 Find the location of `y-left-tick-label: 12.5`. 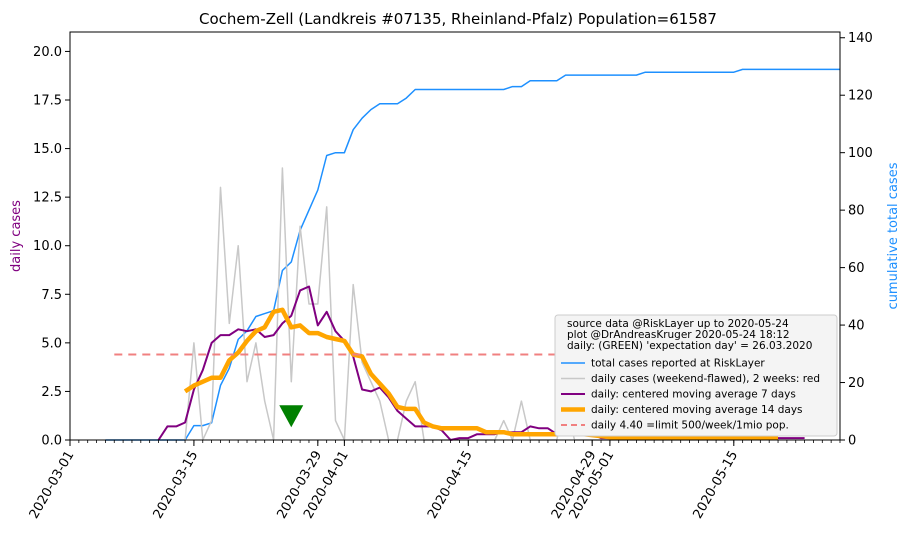

y-left-tick-label: 12.5 is located at coordinates (47, 198).